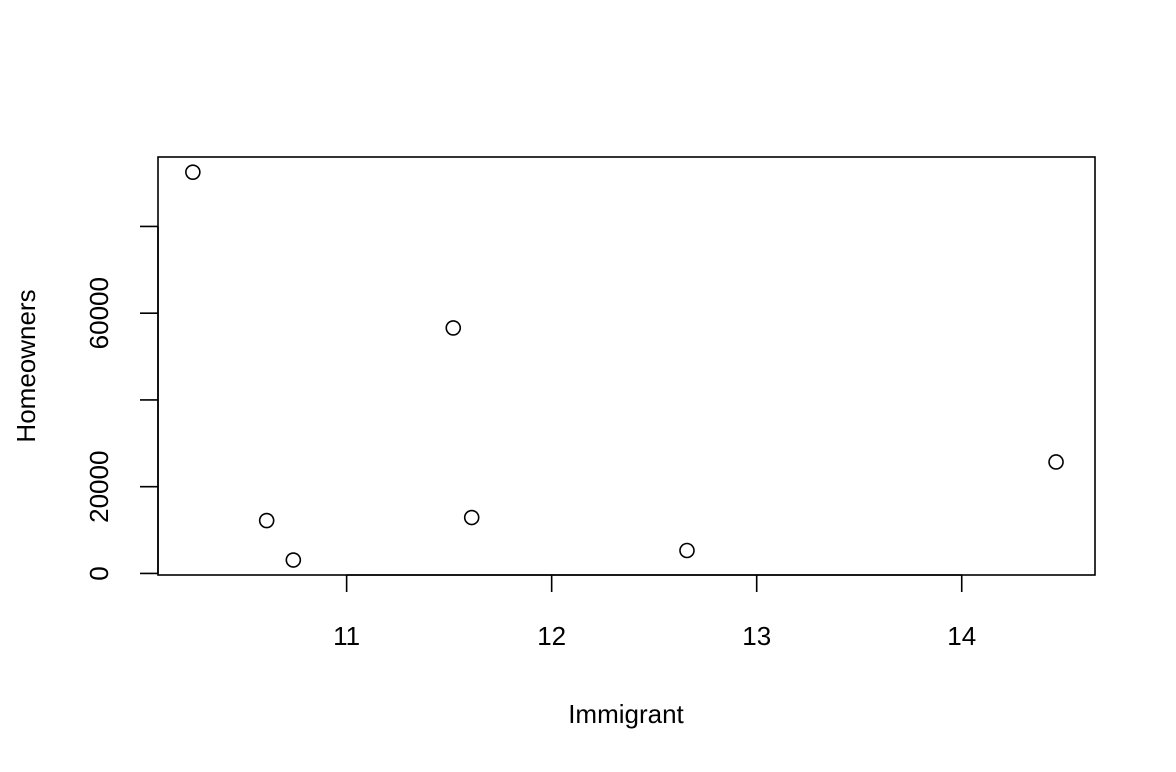  What do you see at coordinates (654, 612) in the screenshot?
I see `x-axis: 11 12 13 14` at bounding box center [654, 612].